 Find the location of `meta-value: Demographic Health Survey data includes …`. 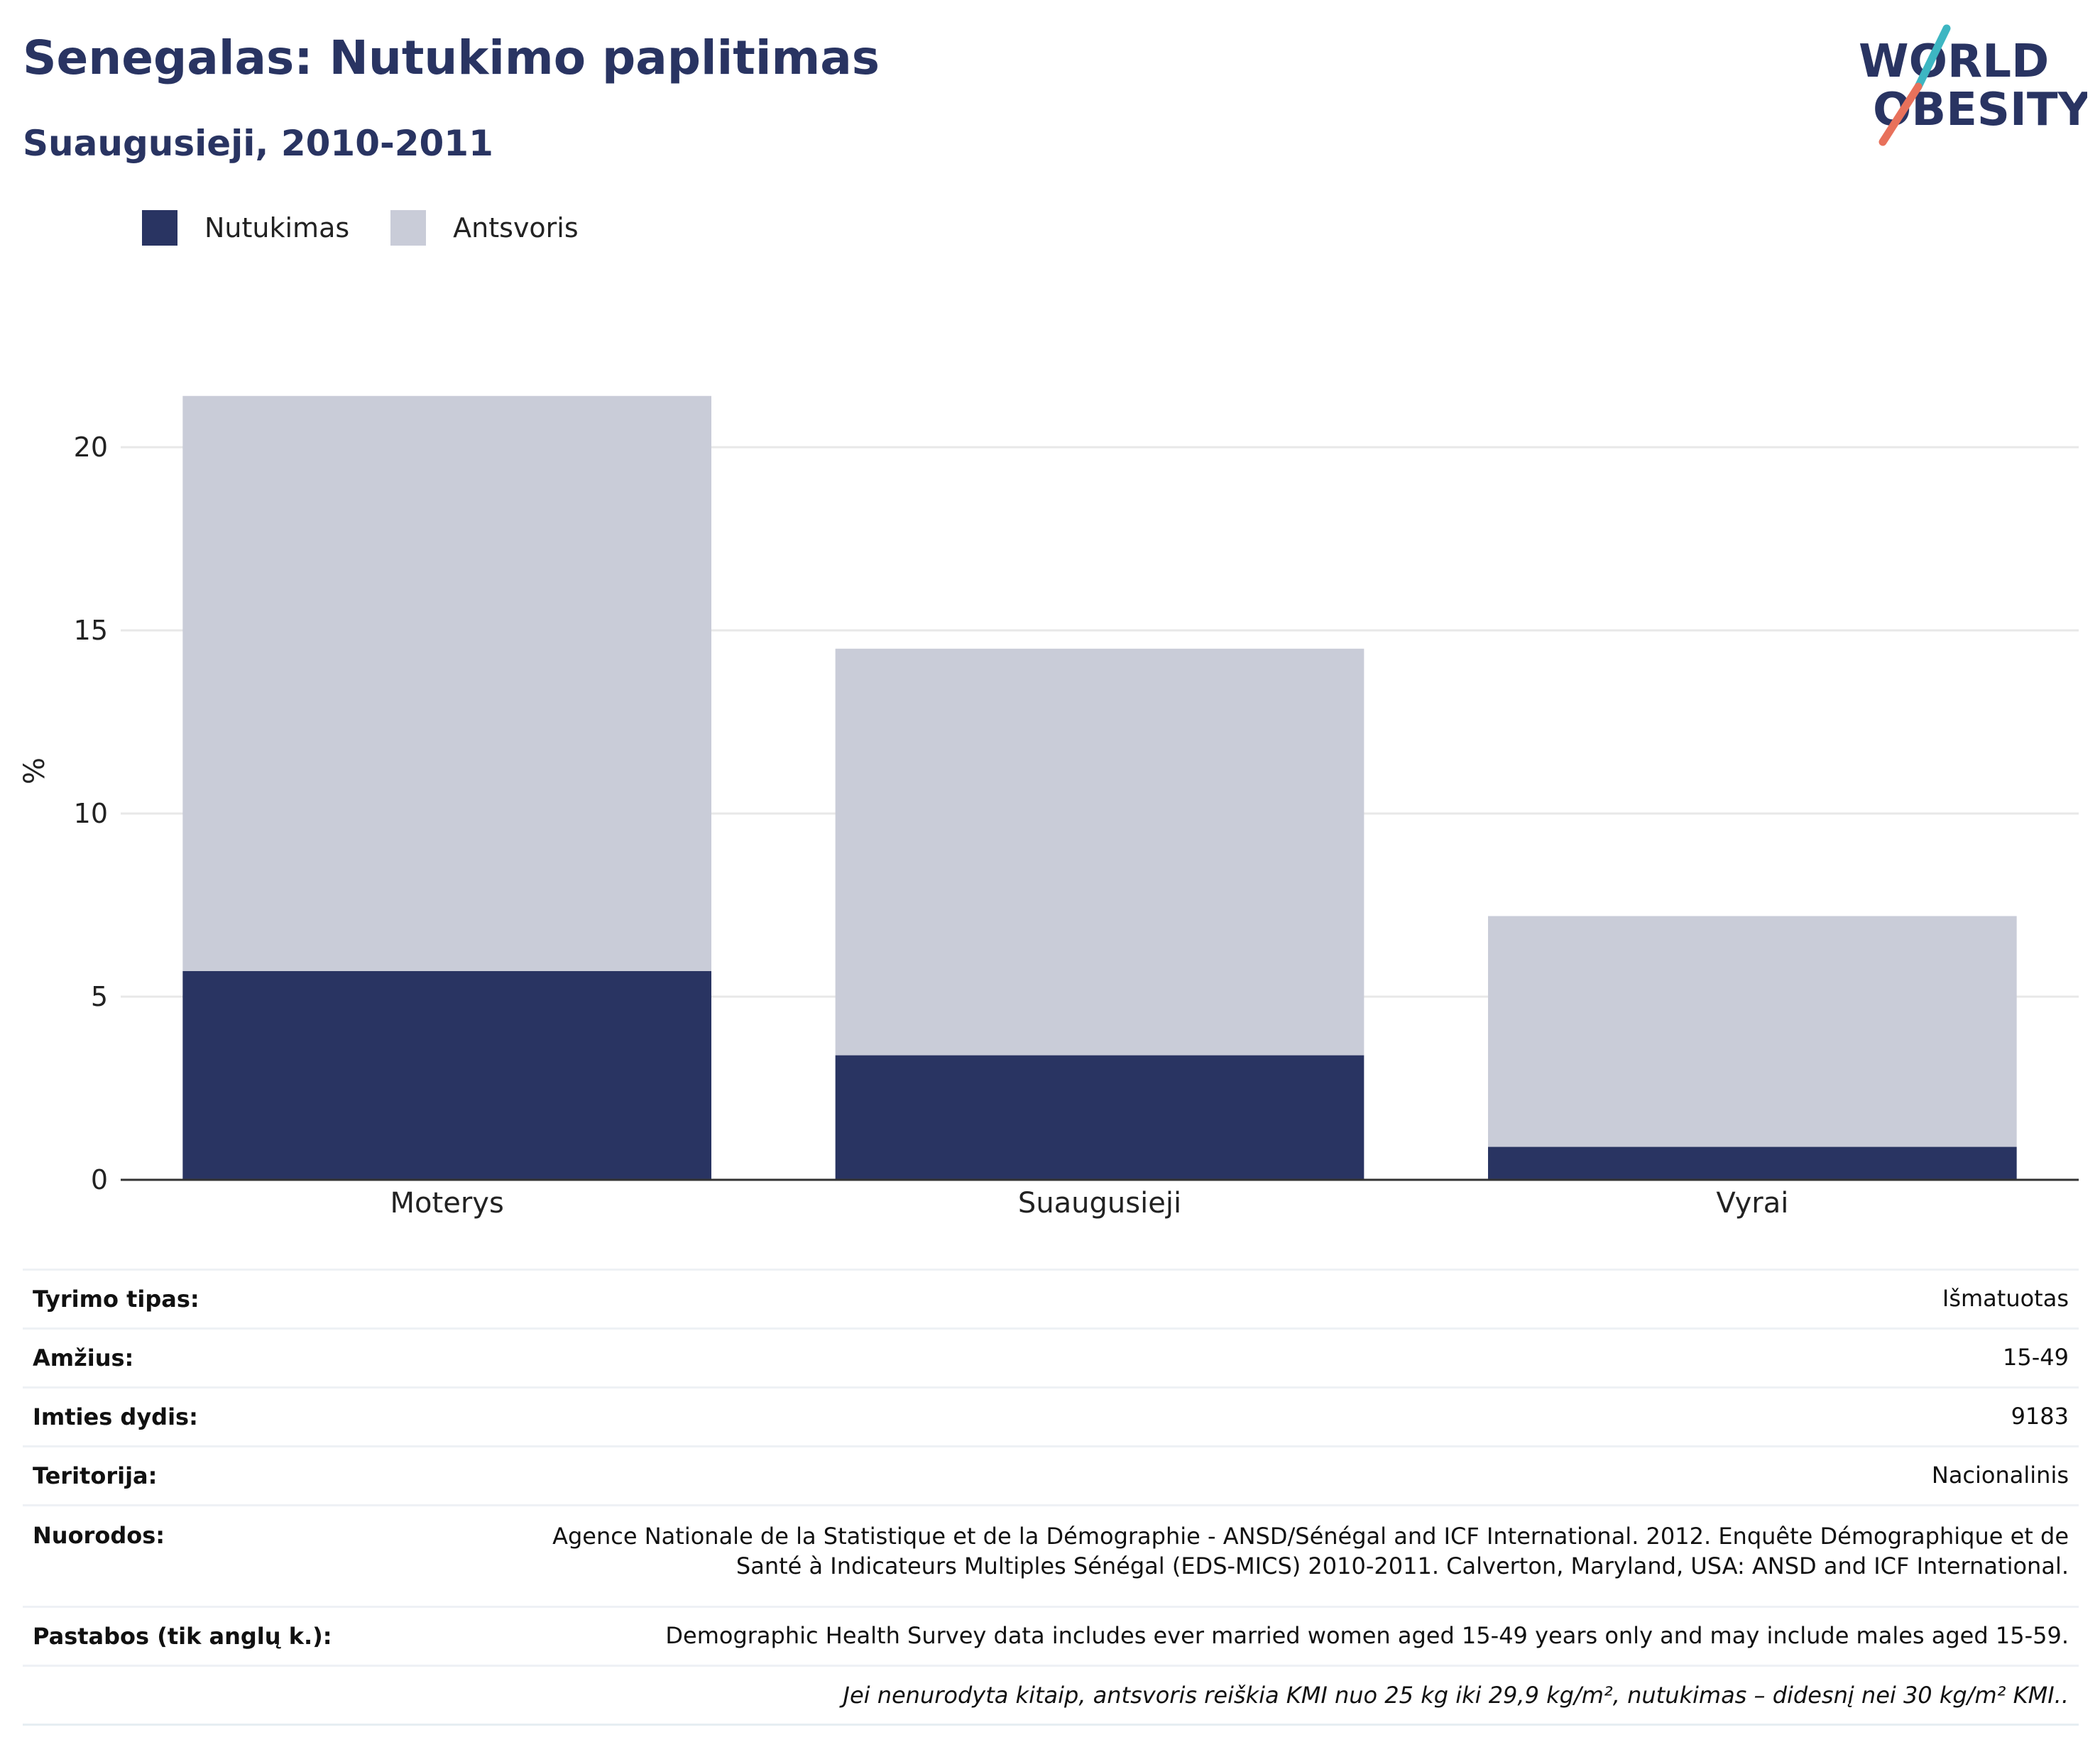

meta-value: Demographic Health Survey data includes … is located at coordinates (1309, 1636).